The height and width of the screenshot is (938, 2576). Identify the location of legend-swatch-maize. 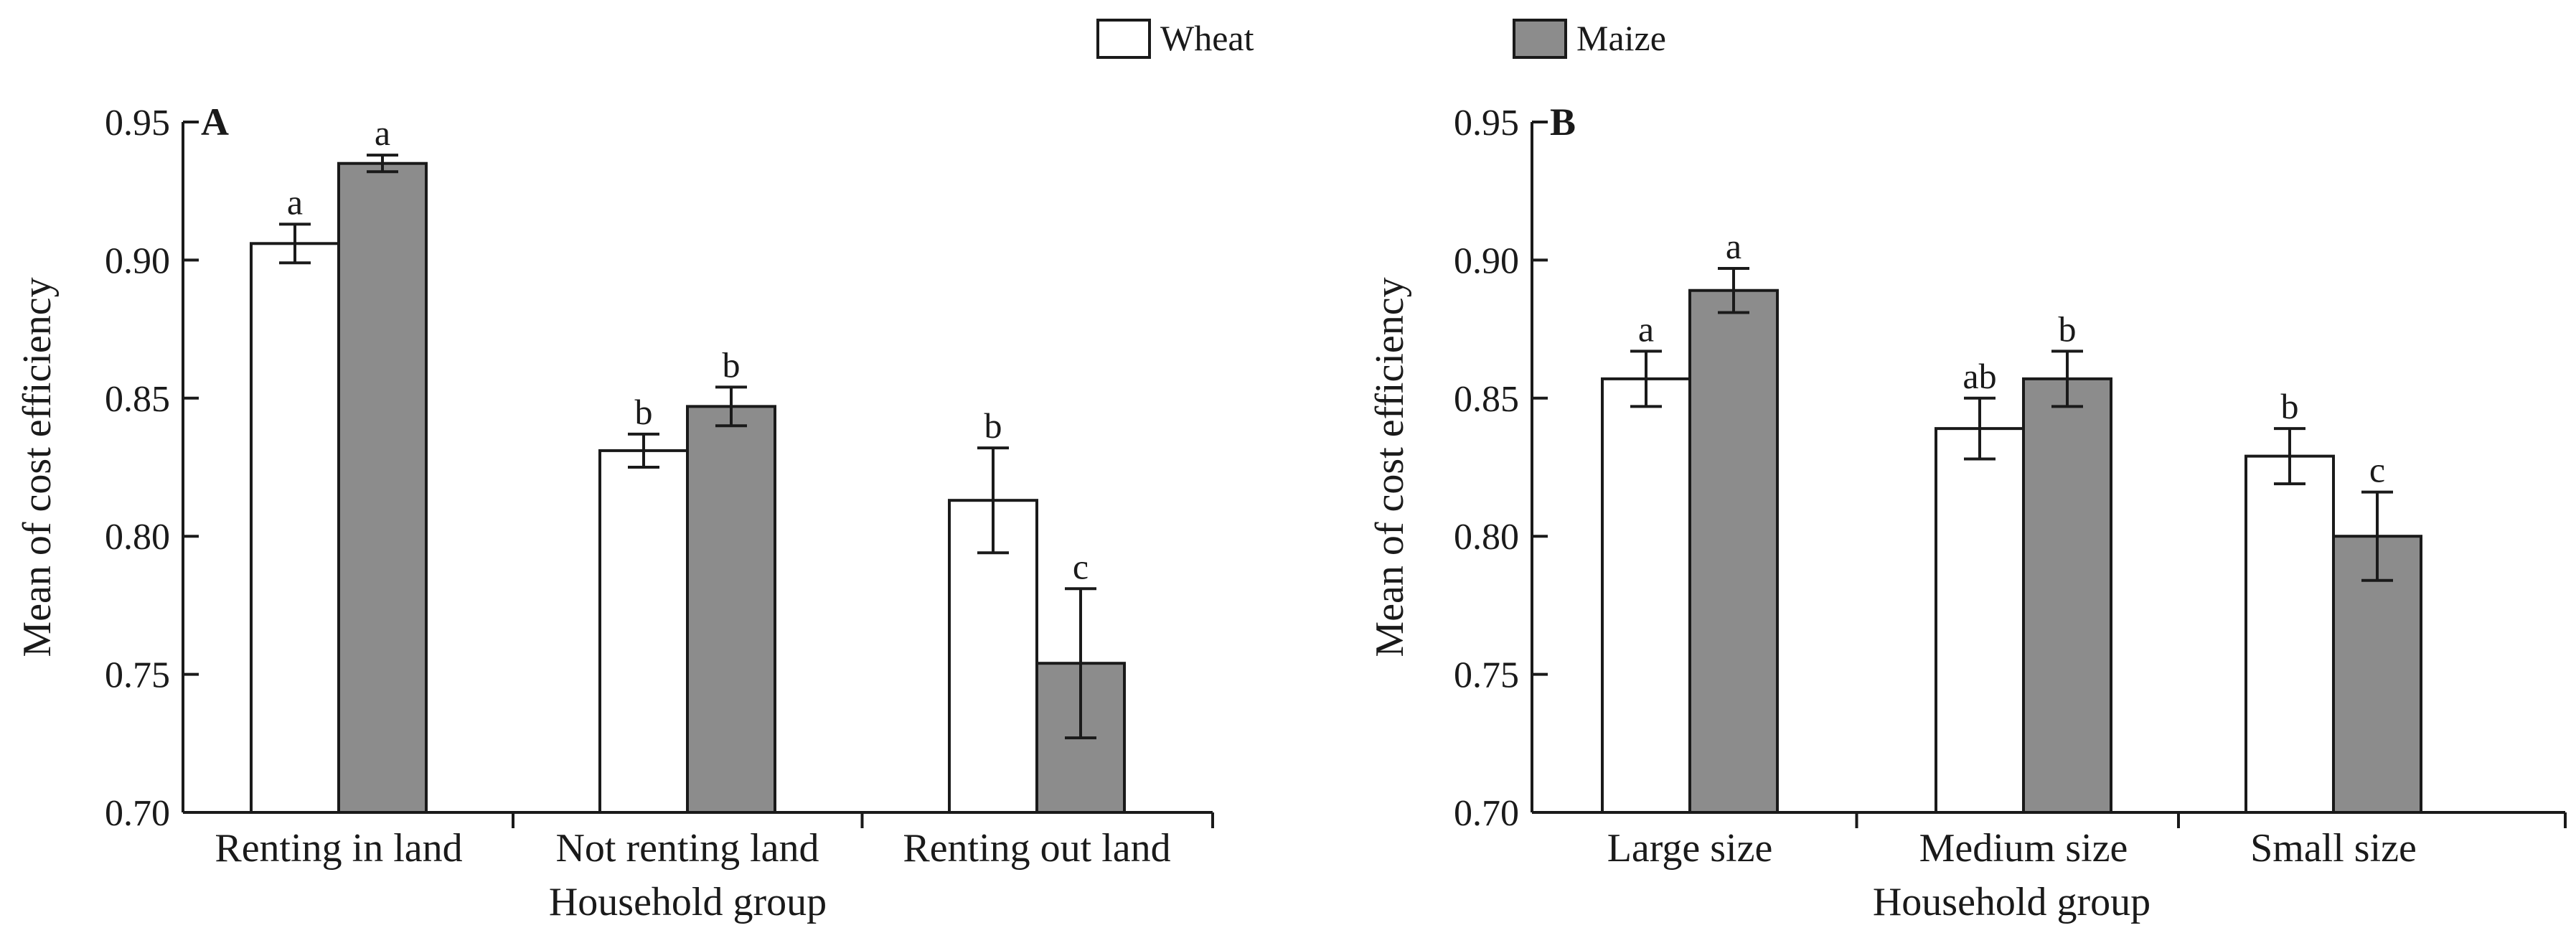
(1540, 39).